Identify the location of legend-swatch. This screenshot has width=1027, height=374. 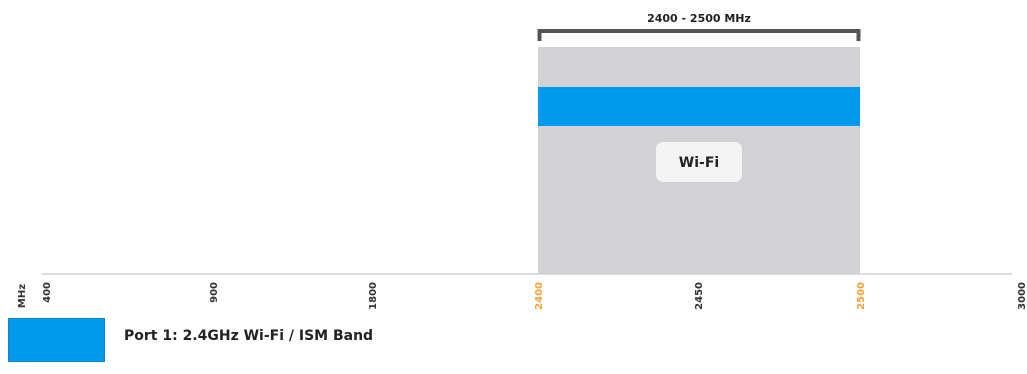
(56, 340).